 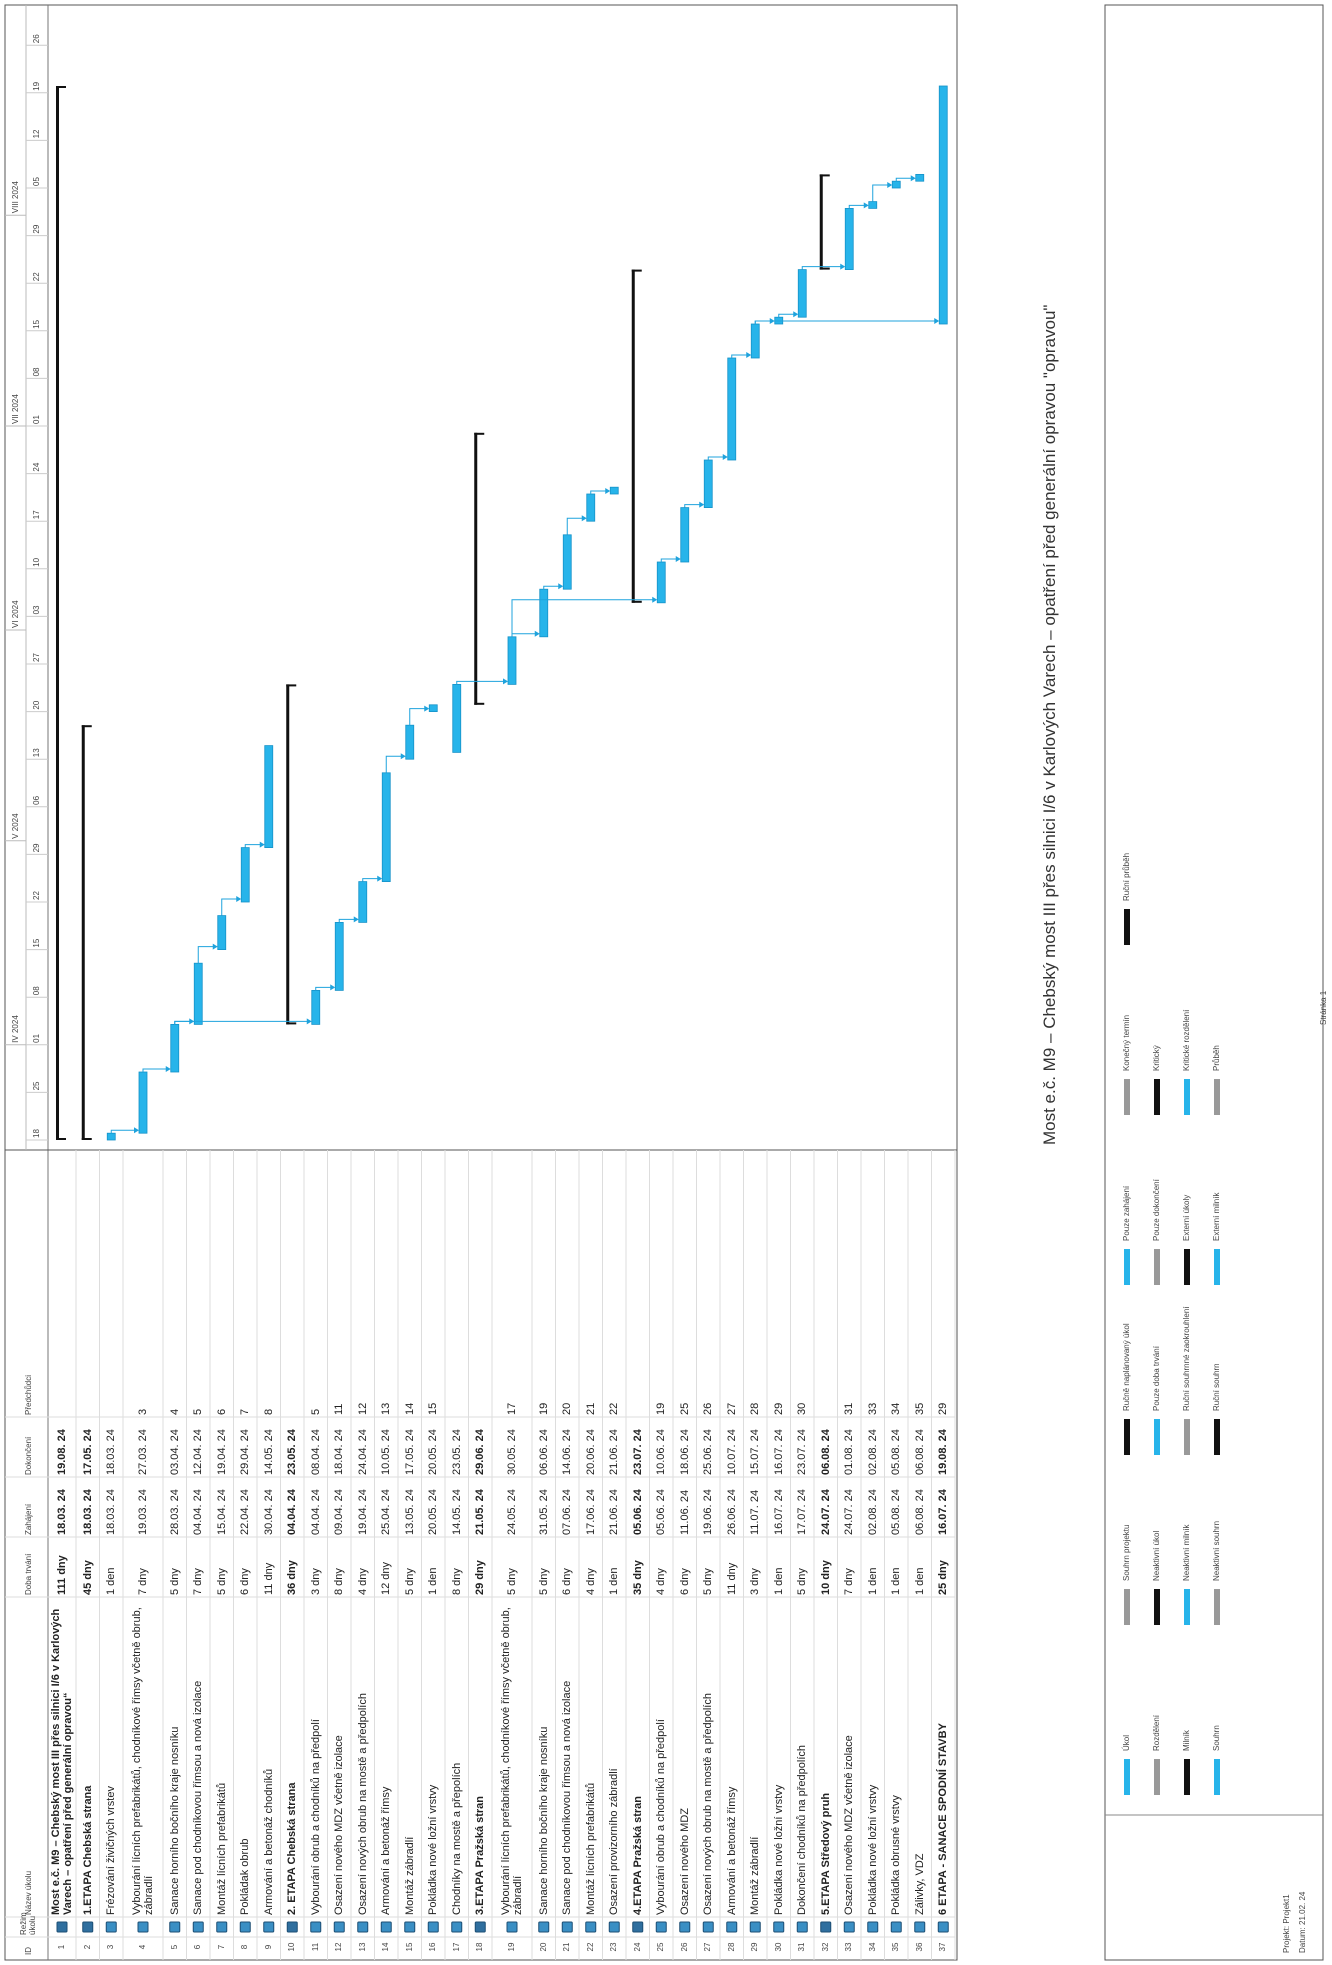 What do you see at coordinates (28, 1923) in the screenshot?
I see `column-header: Režim úkolu` at bounding box center [28, 1923].